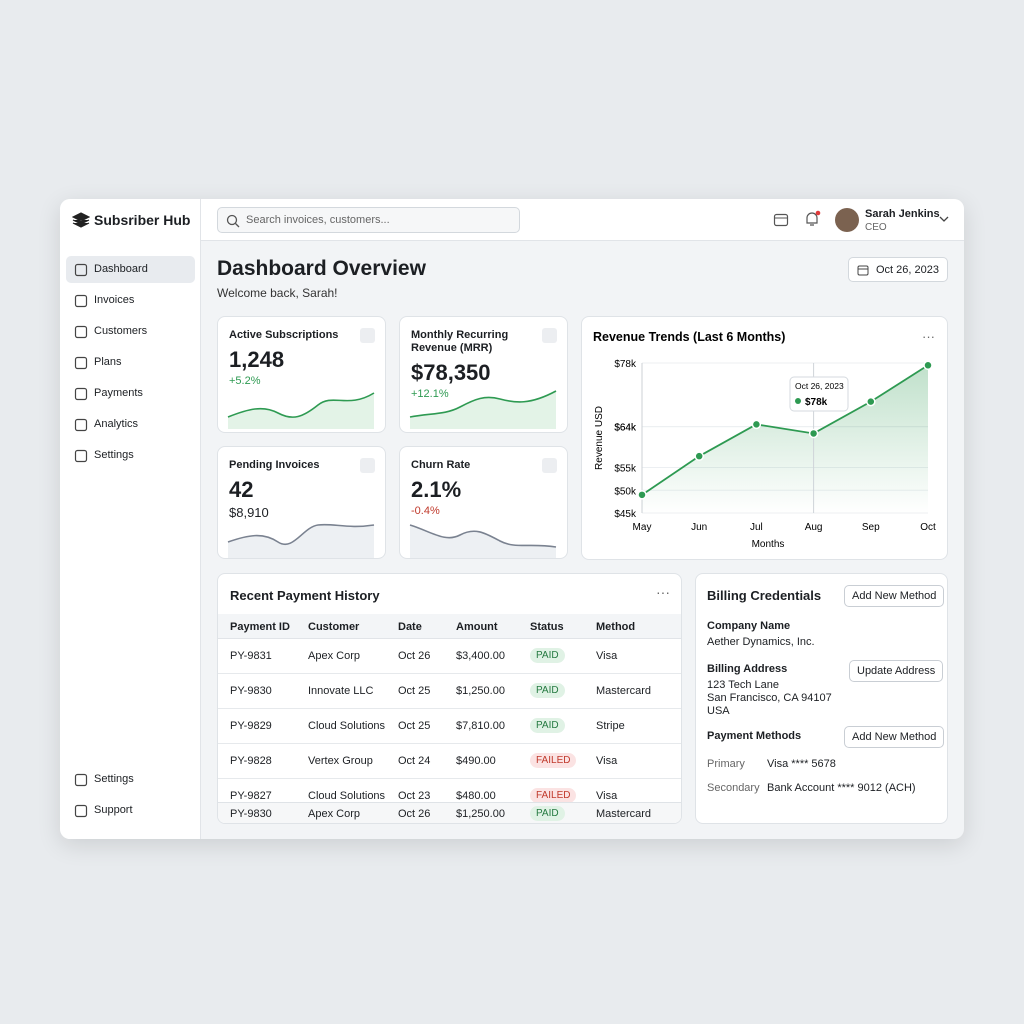  Describe the element at coordinates (130, 393) in the screenshot. I see `nav-item: Payments` at that location.